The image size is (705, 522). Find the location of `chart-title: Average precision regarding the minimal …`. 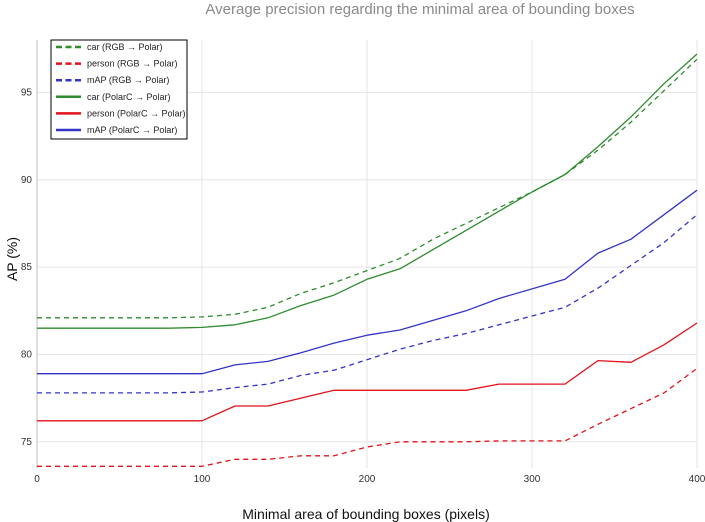

chart-title: Average precision regarding the minimal … is located at coordinates (419, 9).